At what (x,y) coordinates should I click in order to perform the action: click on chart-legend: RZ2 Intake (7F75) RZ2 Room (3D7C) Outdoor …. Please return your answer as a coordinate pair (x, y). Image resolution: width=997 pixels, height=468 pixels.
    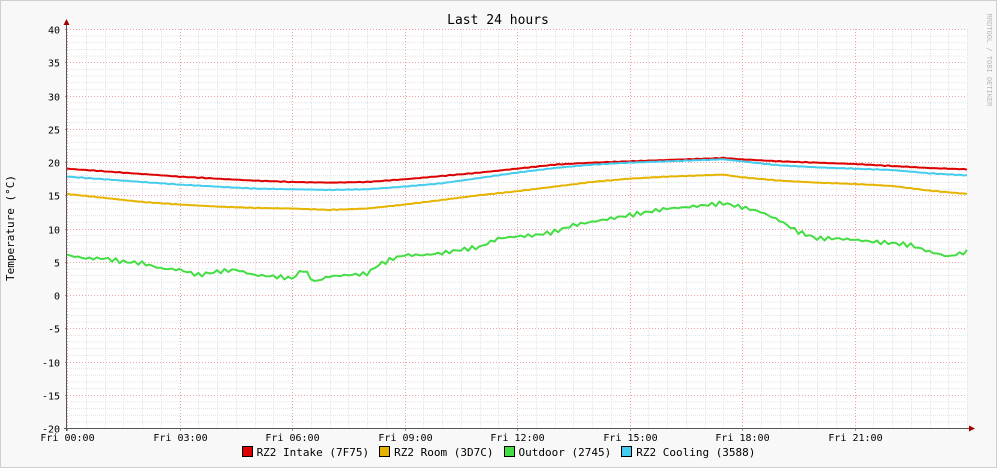
    Looking at the image, I should click on (498, 452).